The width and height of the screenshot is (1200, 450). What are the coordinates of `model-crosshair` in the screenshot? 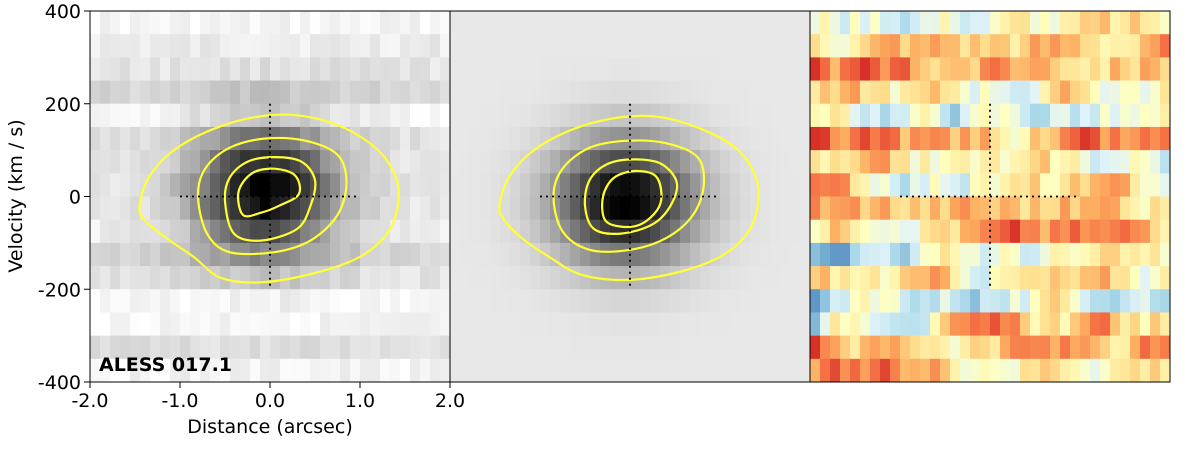 It's located at (630, 196).